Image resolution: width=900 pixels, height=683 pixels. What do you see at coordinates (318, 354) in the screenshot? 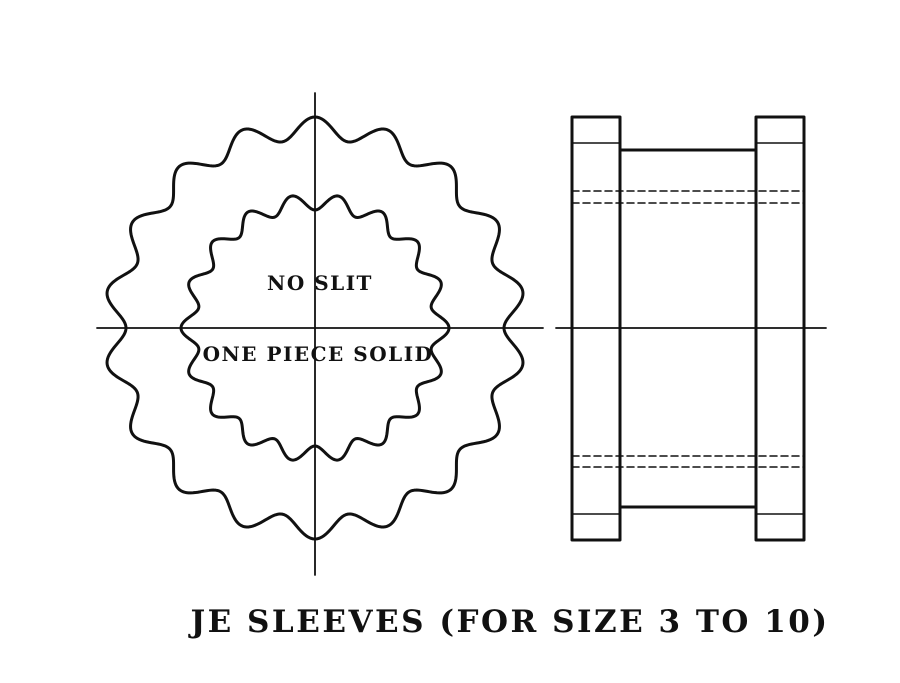
I see `one-piece-solid-label: ONE PIECE SOLID` at bounding box center [318, 354].